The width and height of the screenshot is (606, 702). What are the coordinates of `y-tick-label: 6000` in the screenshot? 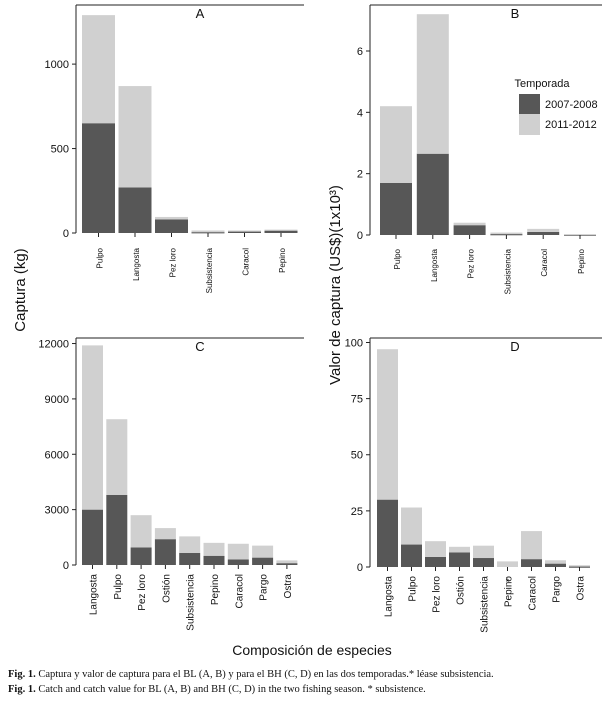 It's located at (57, 455).